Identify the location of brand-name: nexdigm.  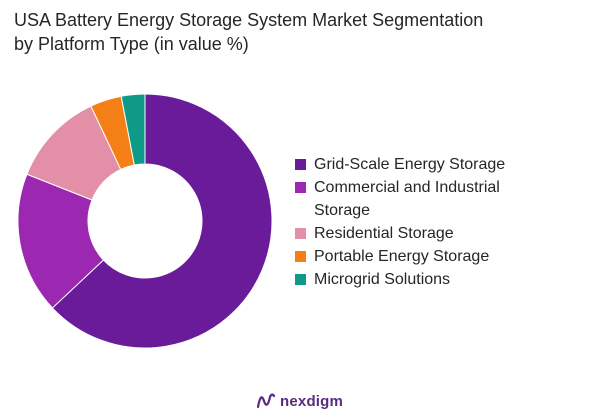
(312, 401).